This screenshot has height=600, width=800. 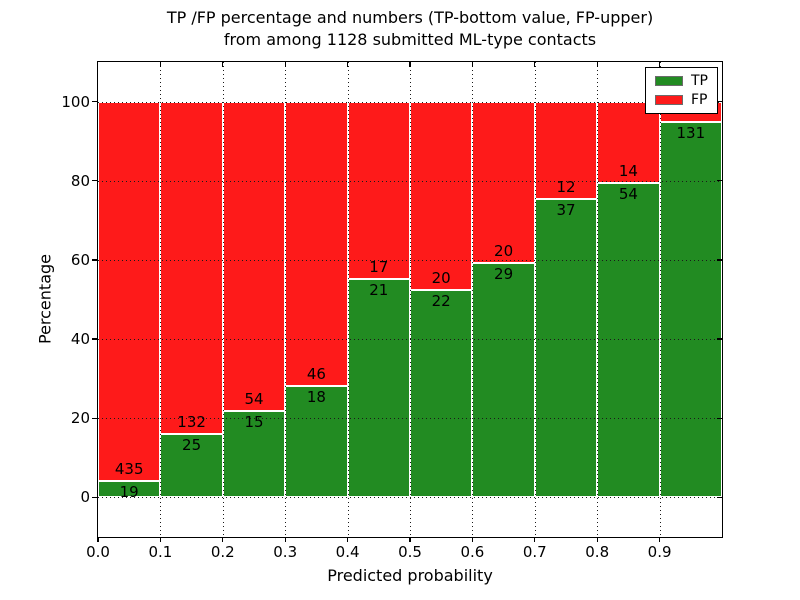 What do you see at coordinates (80, 259) in the screenshot?
I see `y-tick-label: 60` at bounding box center [80, 259].